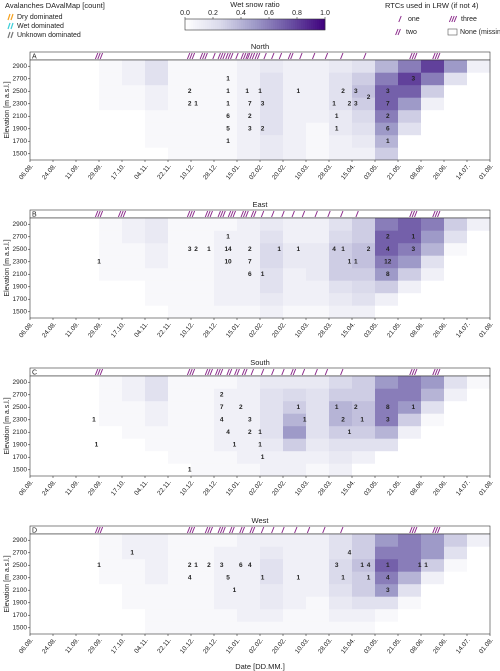  Describe the element at coordinates (414, 249) in the screenshot. I see `avalanche-count: 3` at that location.